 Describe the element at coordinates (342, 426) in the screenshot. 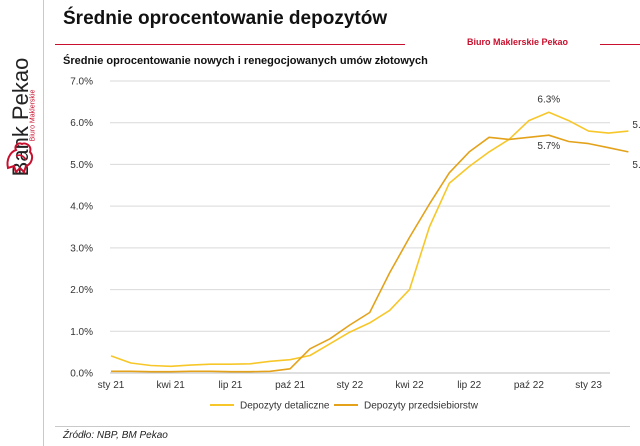

I see `footer-rule` at that location.